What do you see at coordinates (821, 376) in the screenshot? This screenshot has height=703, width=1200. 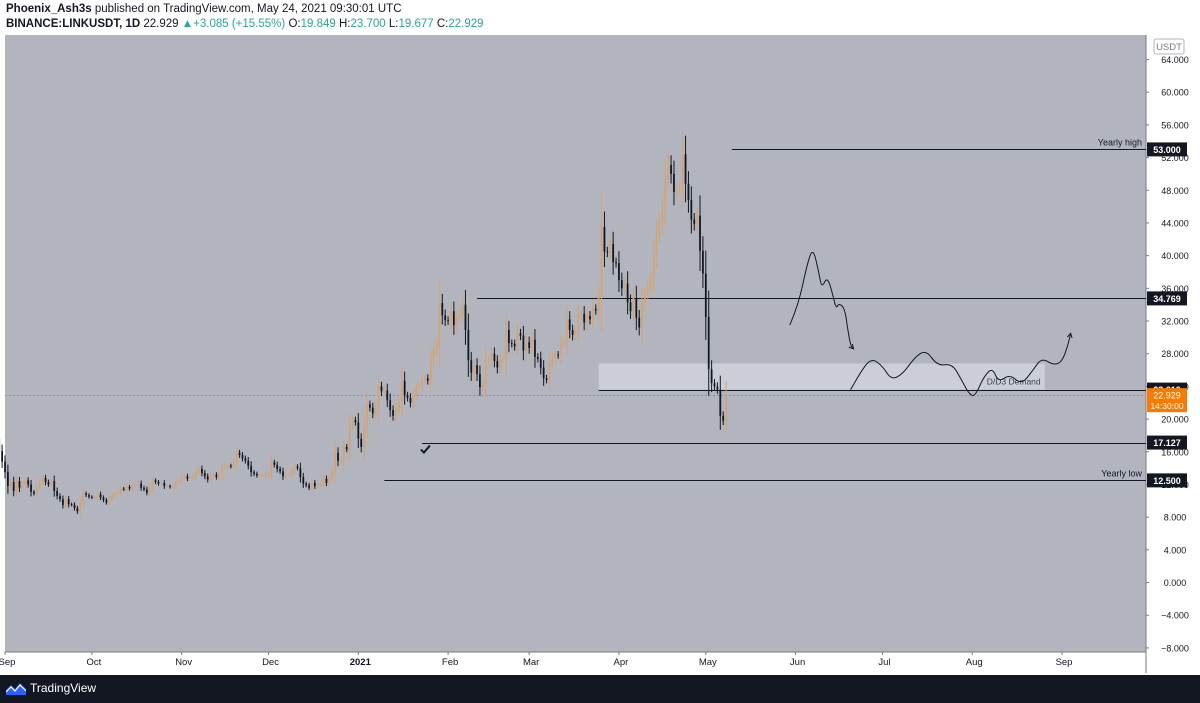 I see `demand-zone` at bounding box center [821, 376].